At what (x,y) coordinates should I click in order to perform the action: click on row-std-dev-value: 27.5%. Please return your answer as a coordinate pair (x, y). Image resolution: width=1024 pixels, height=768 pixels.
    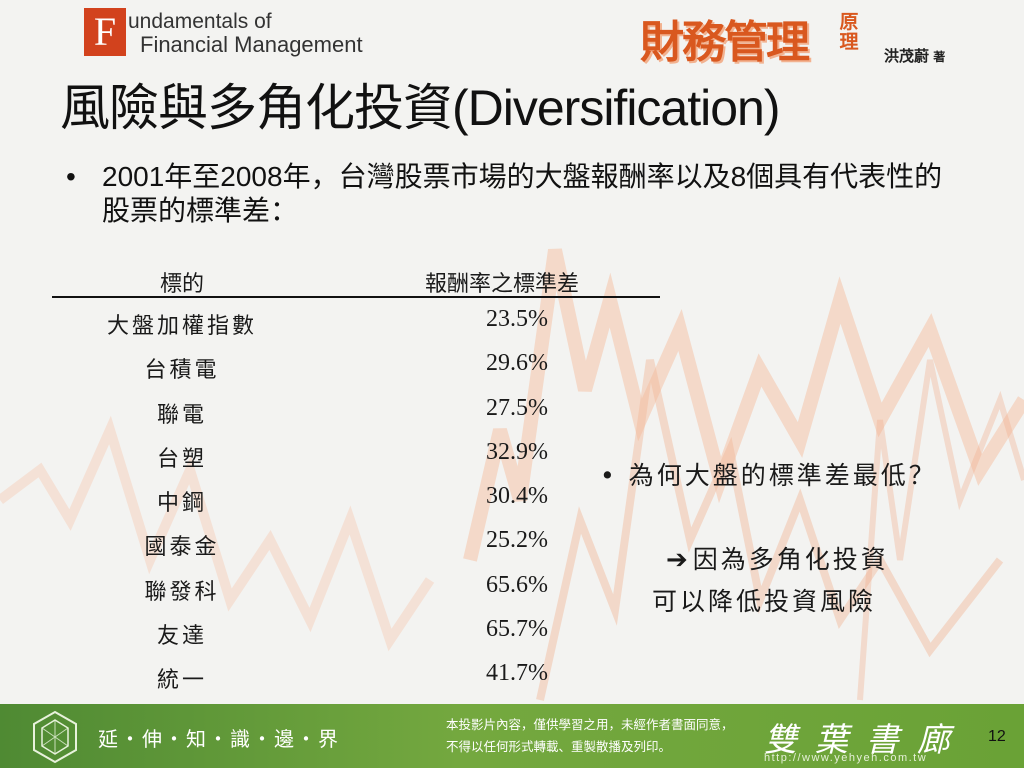
    Looking at the image, I should click on (517, 407).